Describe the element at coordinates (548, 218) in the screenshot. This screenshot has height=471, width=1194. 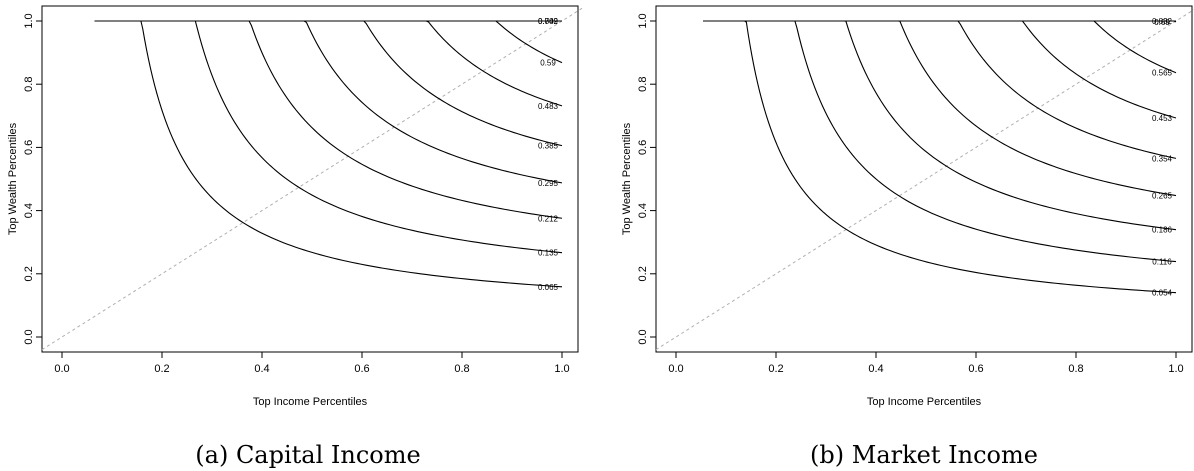
I see `contour-level-label: 0.212` at that location.